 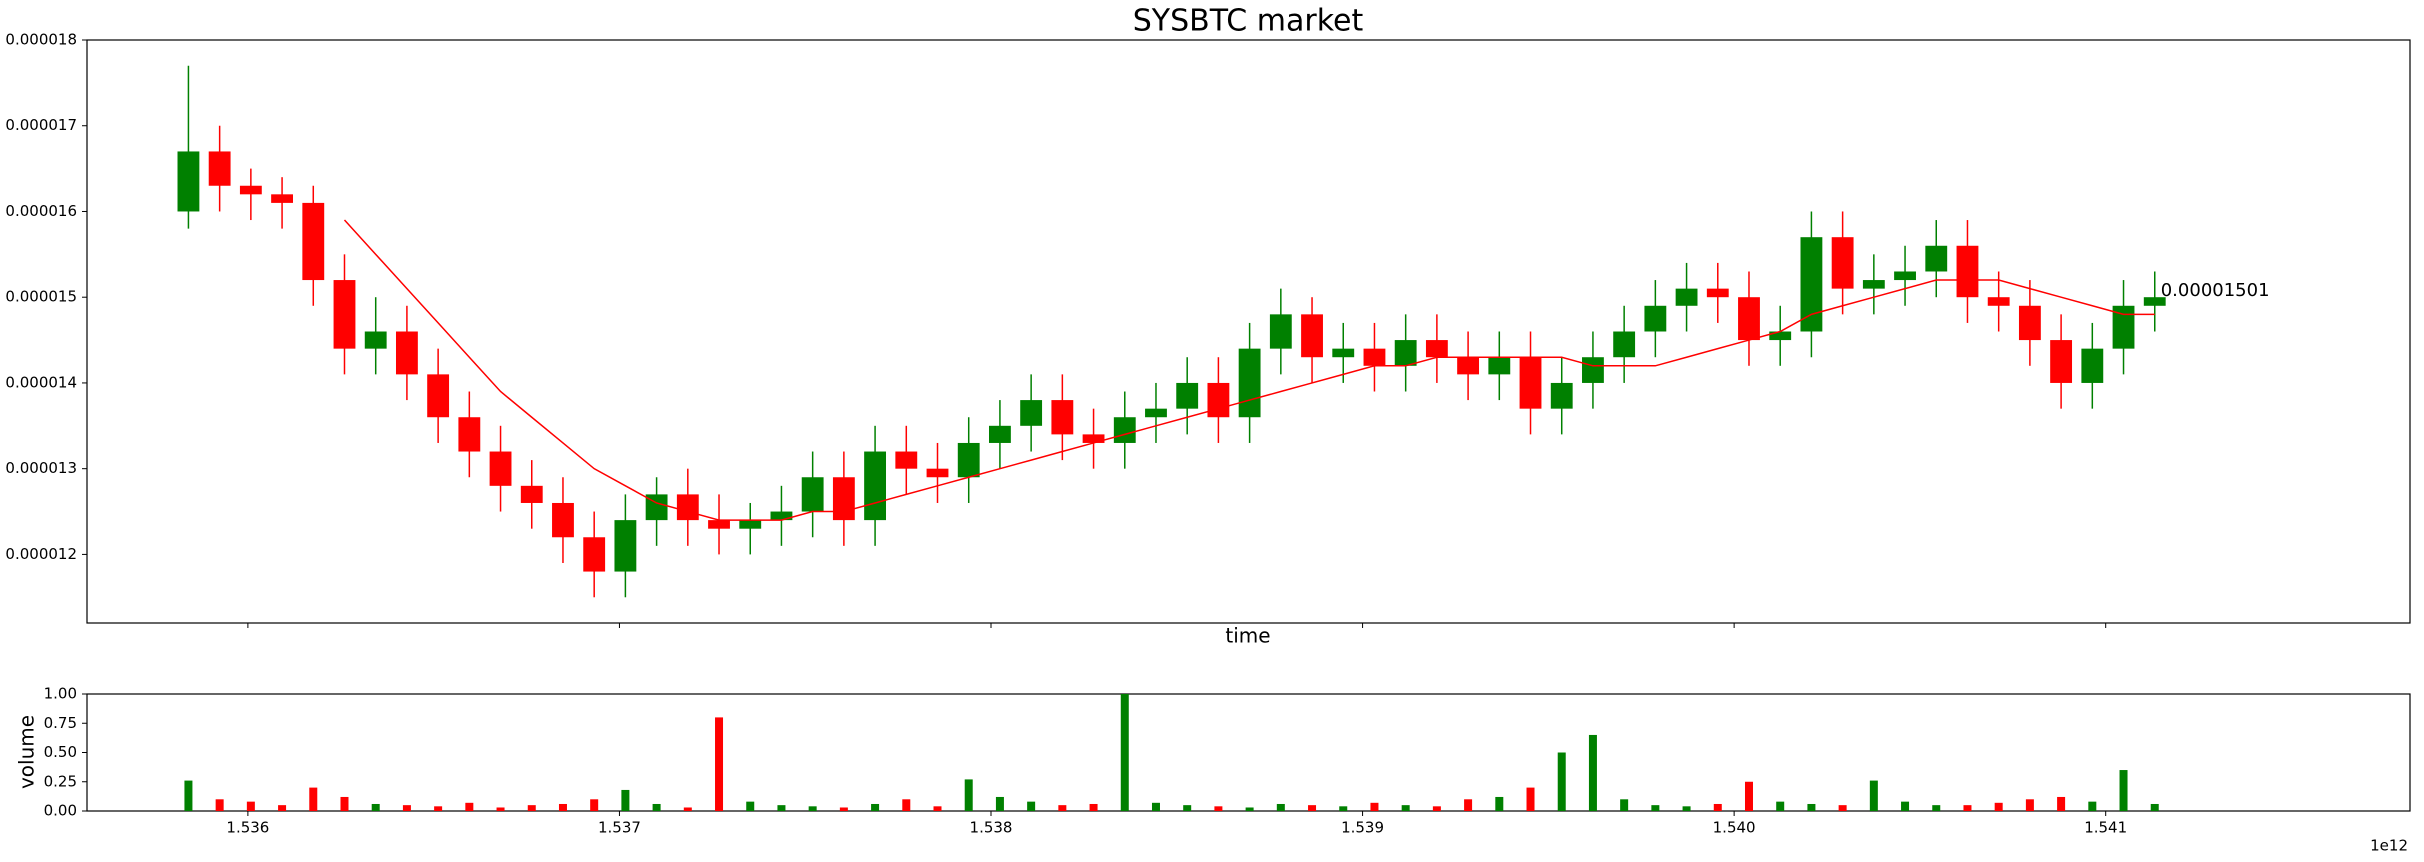 I want to click on volume-label: volume, so click(x=27, y=752).